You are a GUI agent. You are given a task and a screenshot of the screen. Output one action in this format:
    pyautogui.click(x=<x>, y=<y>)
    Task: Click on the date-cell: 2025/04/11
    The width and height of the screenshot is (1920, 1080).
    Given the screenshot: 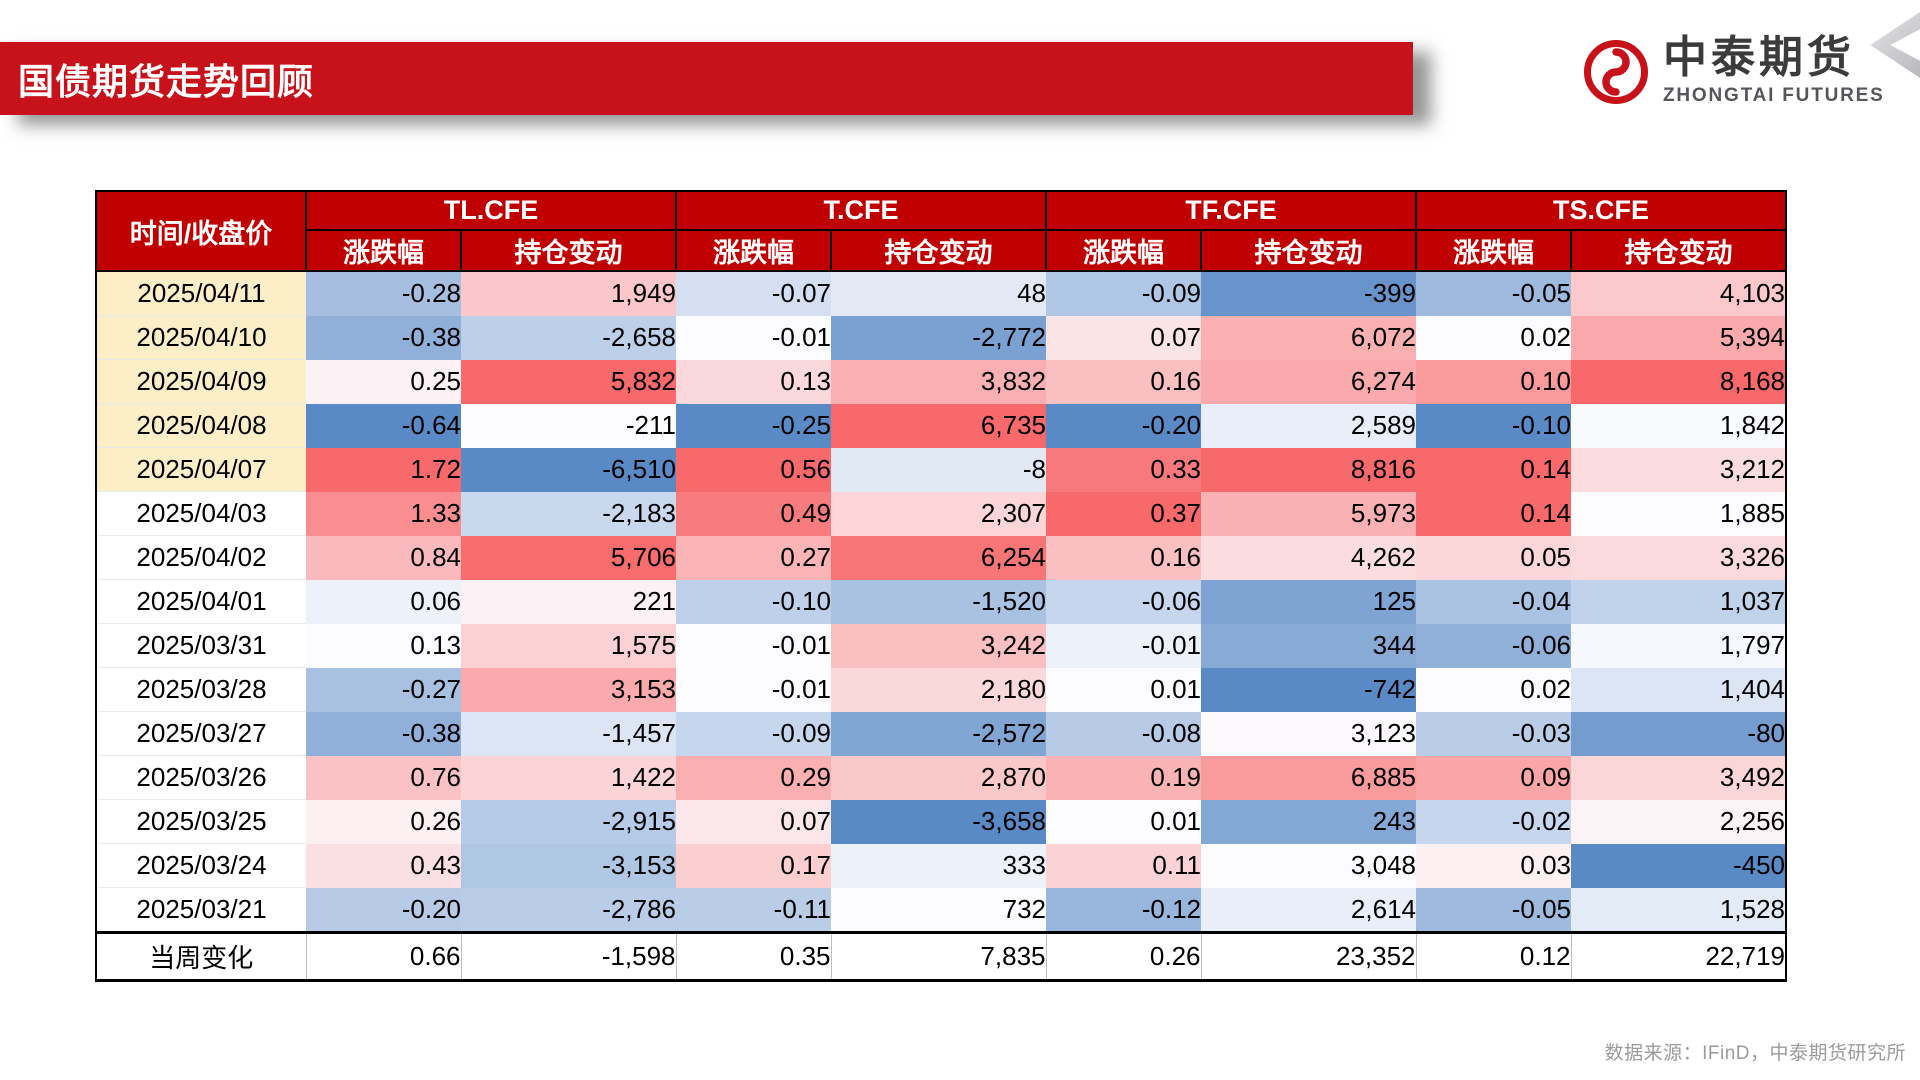 What is the action you would take?
    pyautogui.click(x=201, y=293)
    